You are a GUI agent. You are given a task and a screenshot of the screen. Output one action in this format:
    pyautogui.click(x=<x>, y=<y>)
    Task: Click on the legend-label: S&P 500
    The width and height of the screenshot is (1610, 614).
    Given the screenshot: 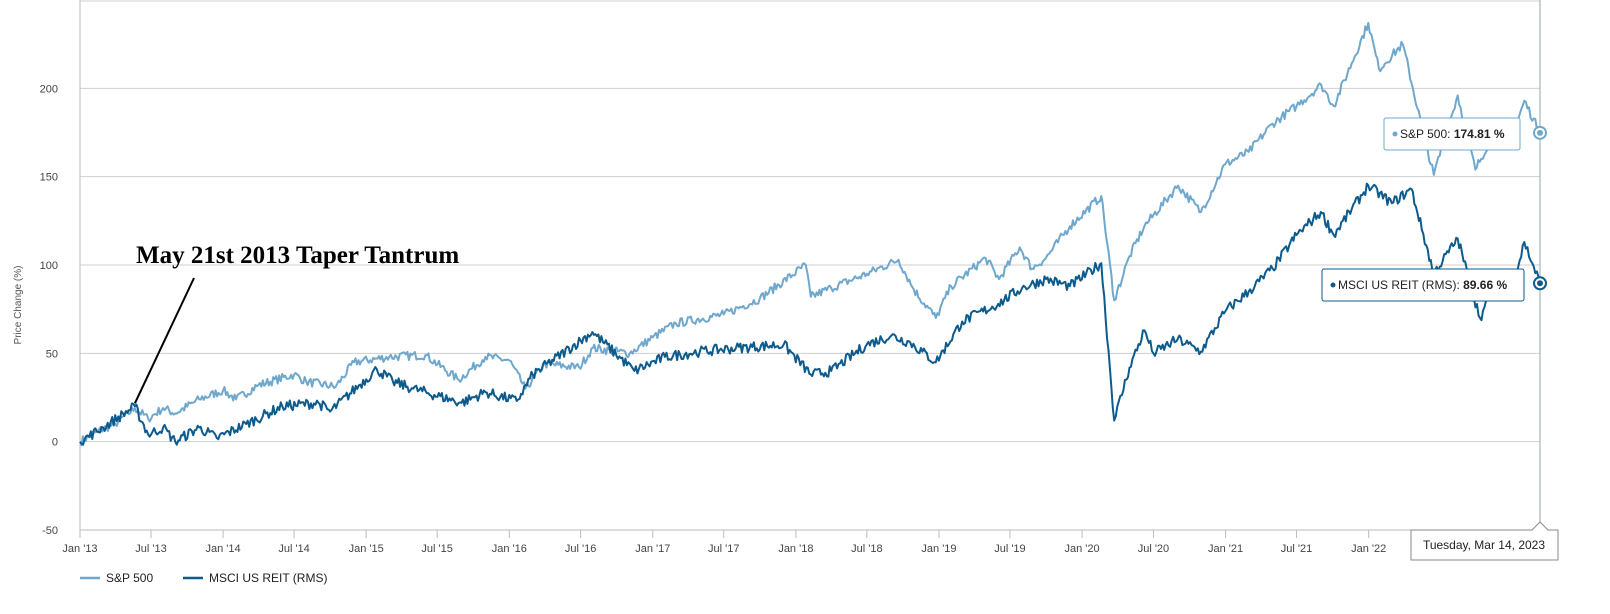 What is the action you would take?
    pyautogui.click(x=129, y=578)
    